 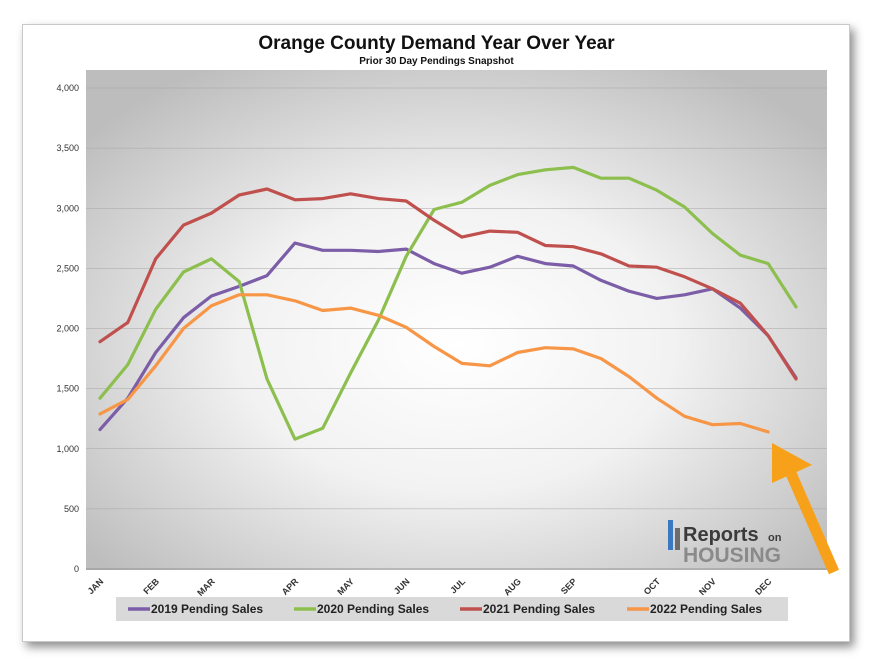 I want to click on legend-label-2: 2020 Pending Sales, so click(x=373, y=609).